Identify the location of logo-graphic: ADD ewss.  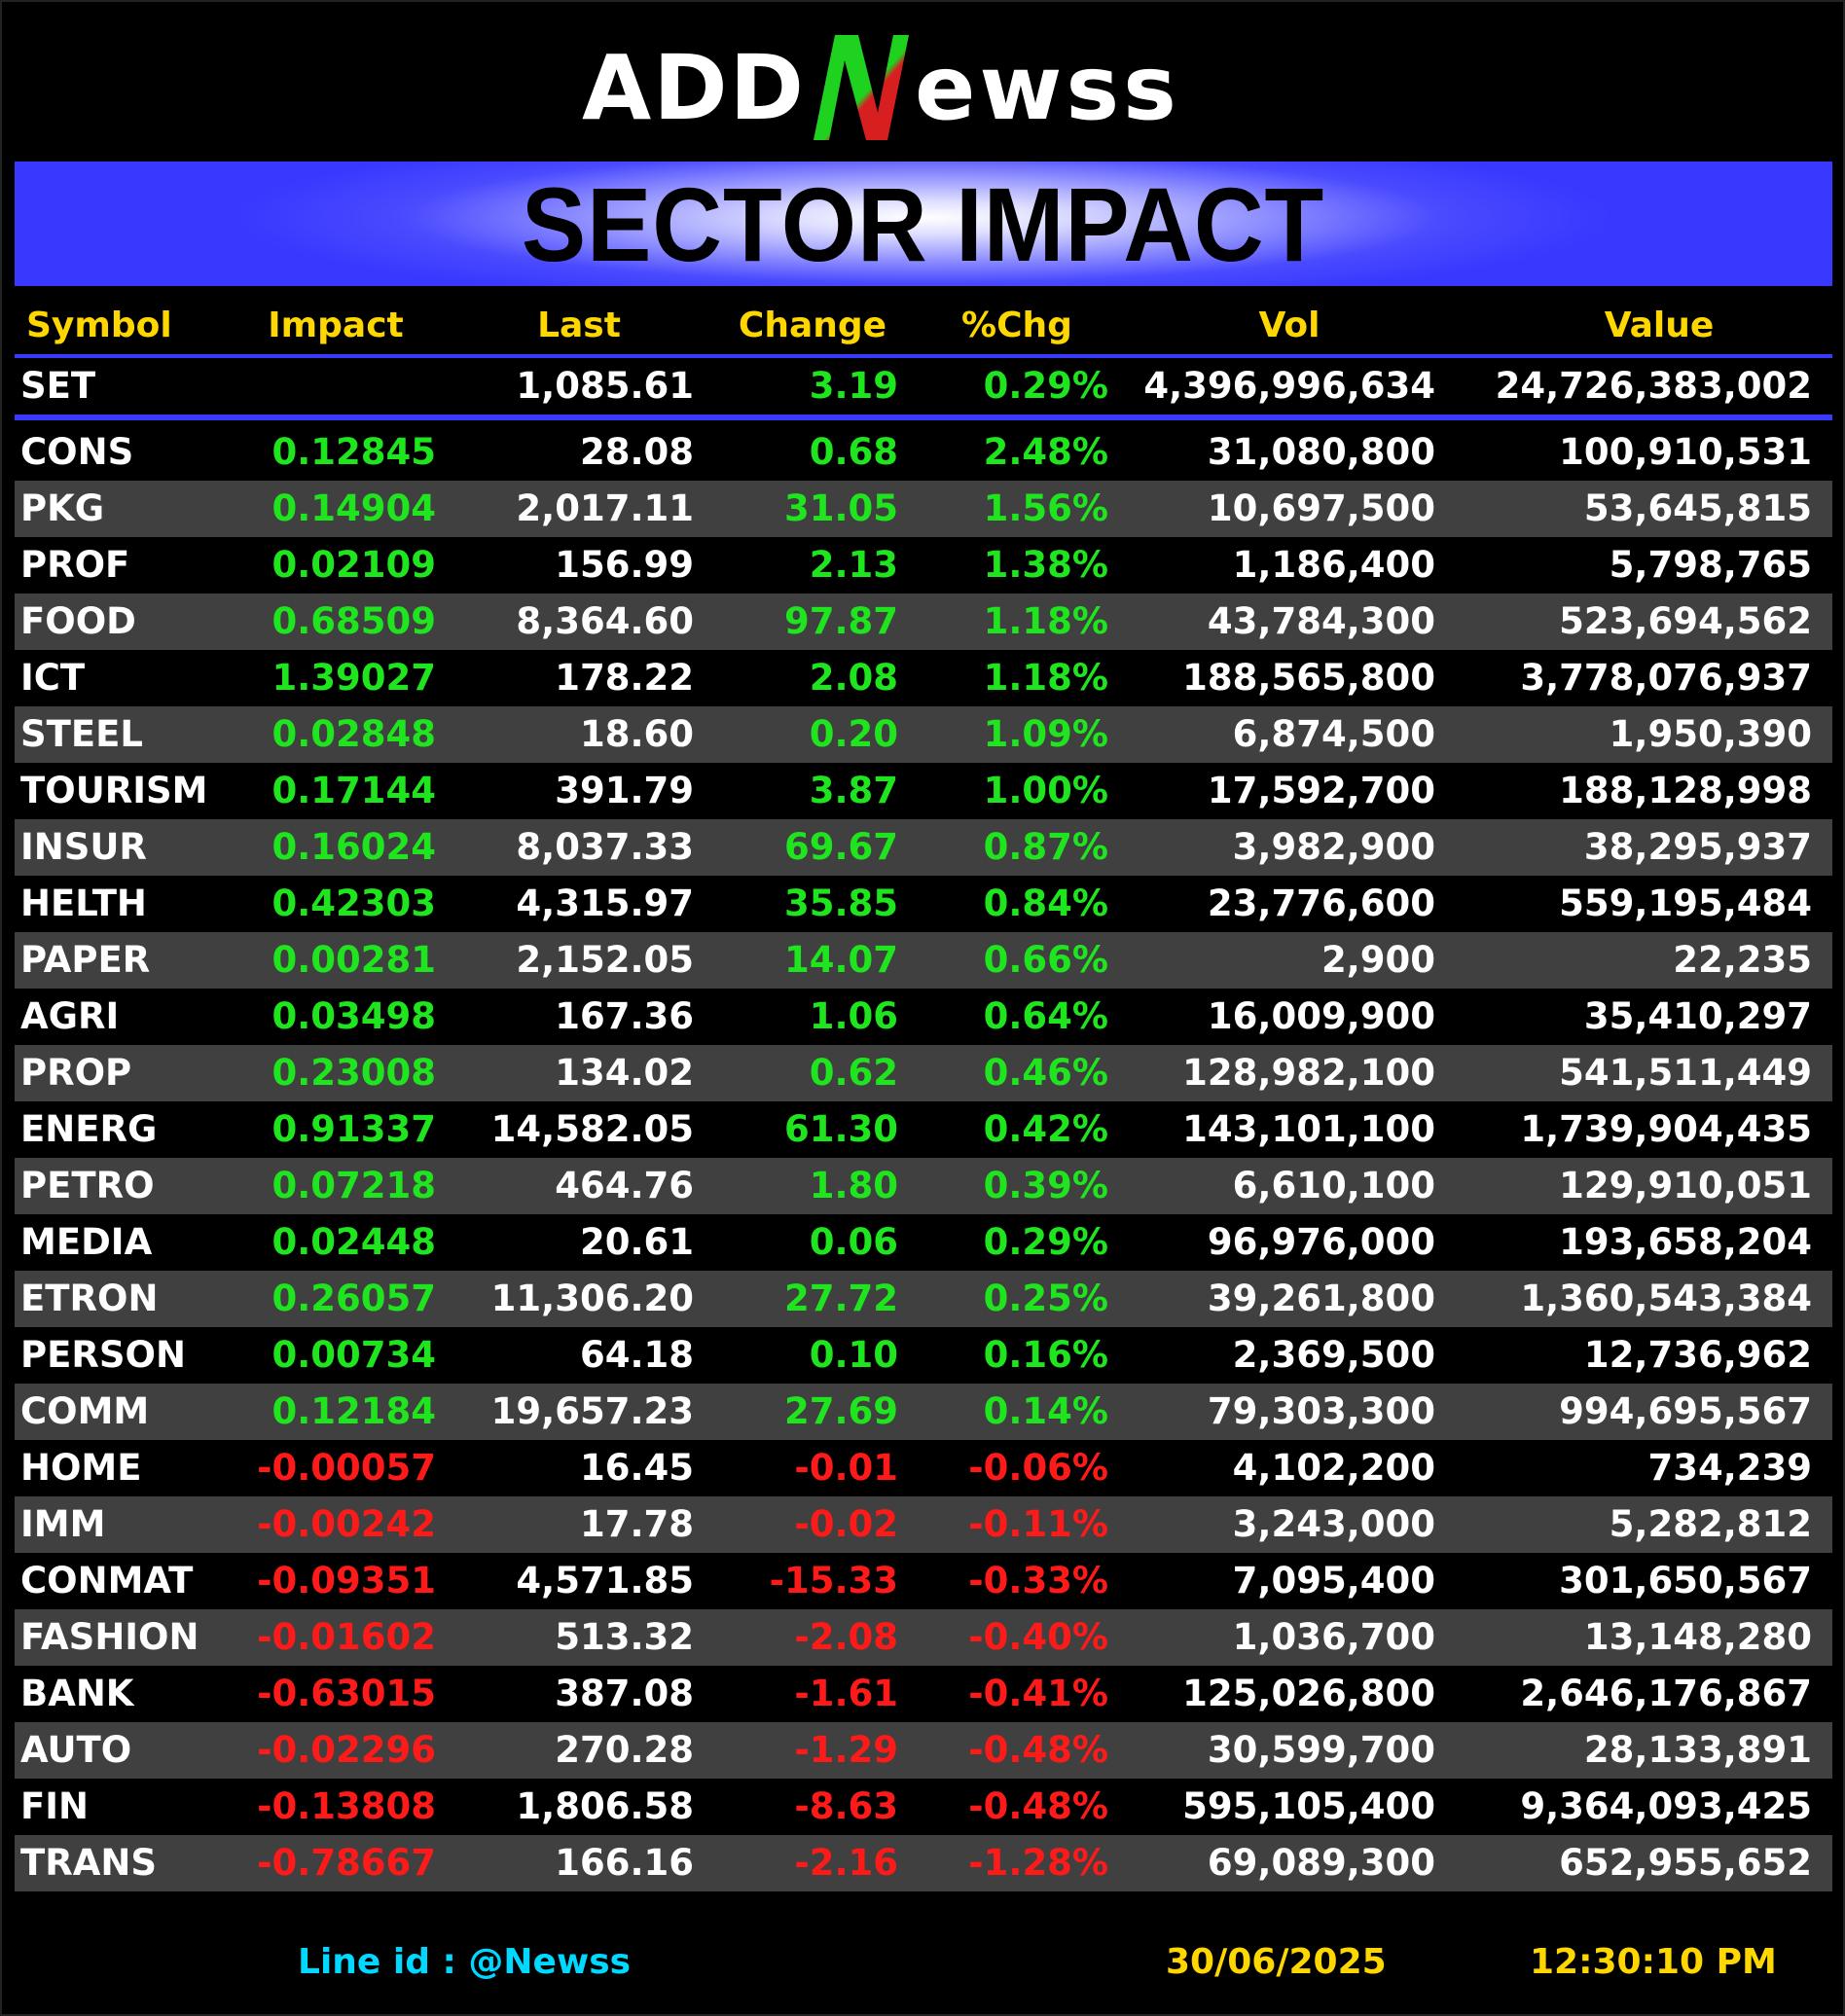
(881, 87).